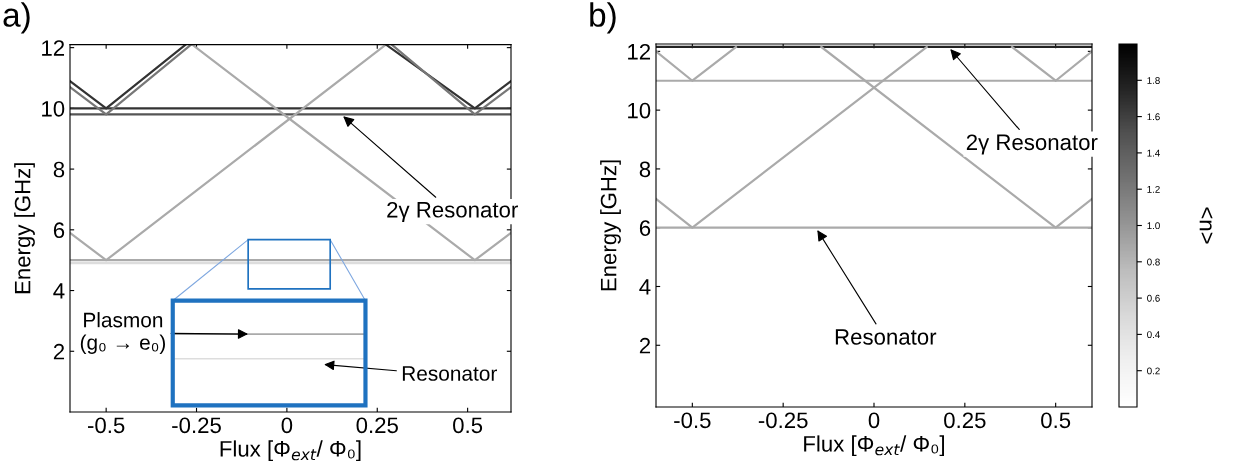  Describe the element at coordinates (1153, 226) in the screenshot. I see `color-bar-label: 1.0` at that location.